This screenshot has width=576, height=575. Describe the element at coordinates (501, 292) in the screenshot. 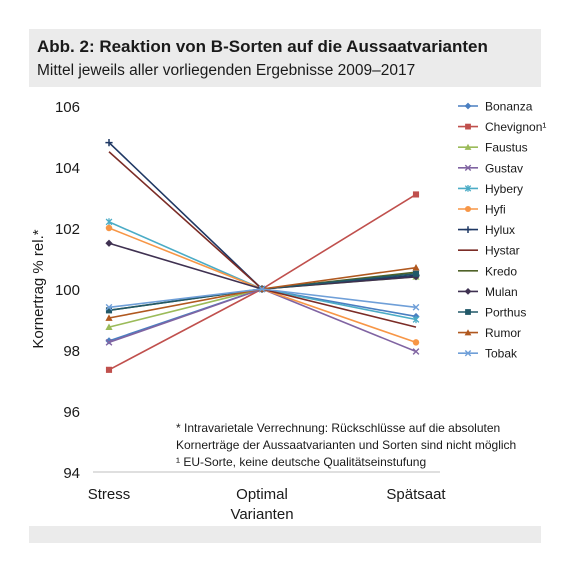

I see `legend-label: Mulan` at that location.